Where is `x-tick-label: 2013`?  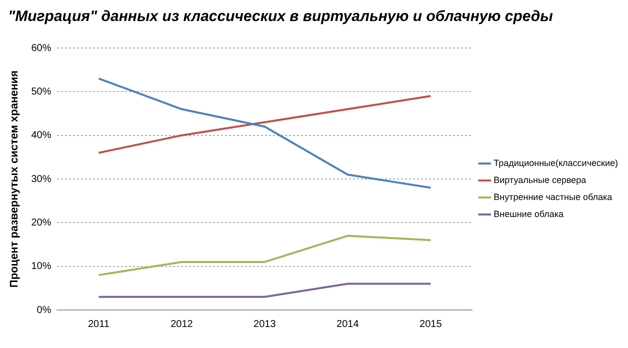 x-tick-label: 2013 is located at coordinates (265, 324).